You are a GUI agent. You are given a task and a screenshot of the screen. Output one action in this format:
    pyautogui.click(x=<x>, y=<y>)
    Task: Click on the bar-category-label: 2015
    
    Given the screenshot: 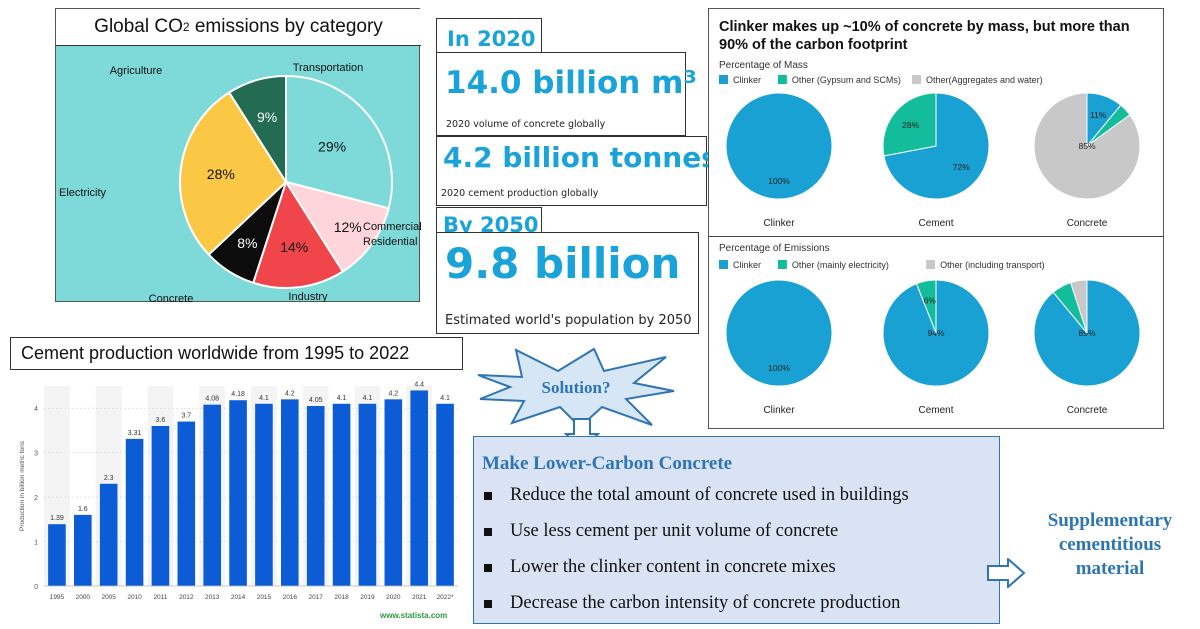 What is the action you would take?
    pyautogui.click(x=264, y=597)
    